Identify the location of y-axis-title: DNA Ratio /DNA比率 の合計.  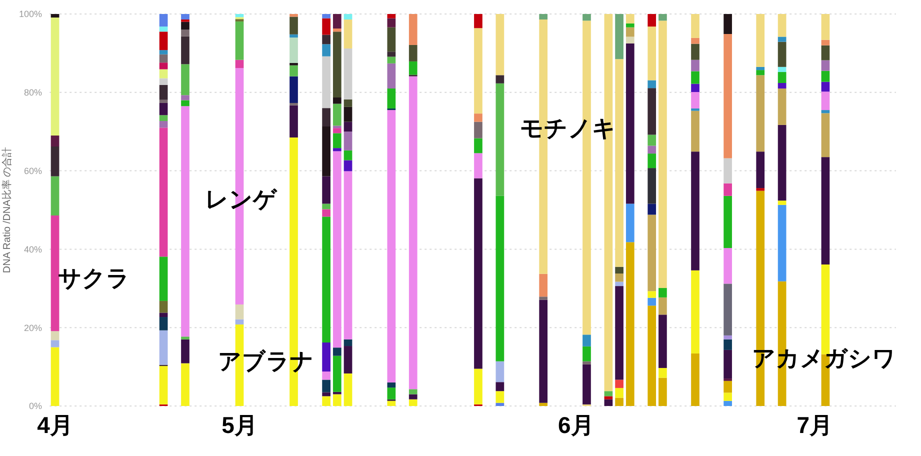
(7, 210).